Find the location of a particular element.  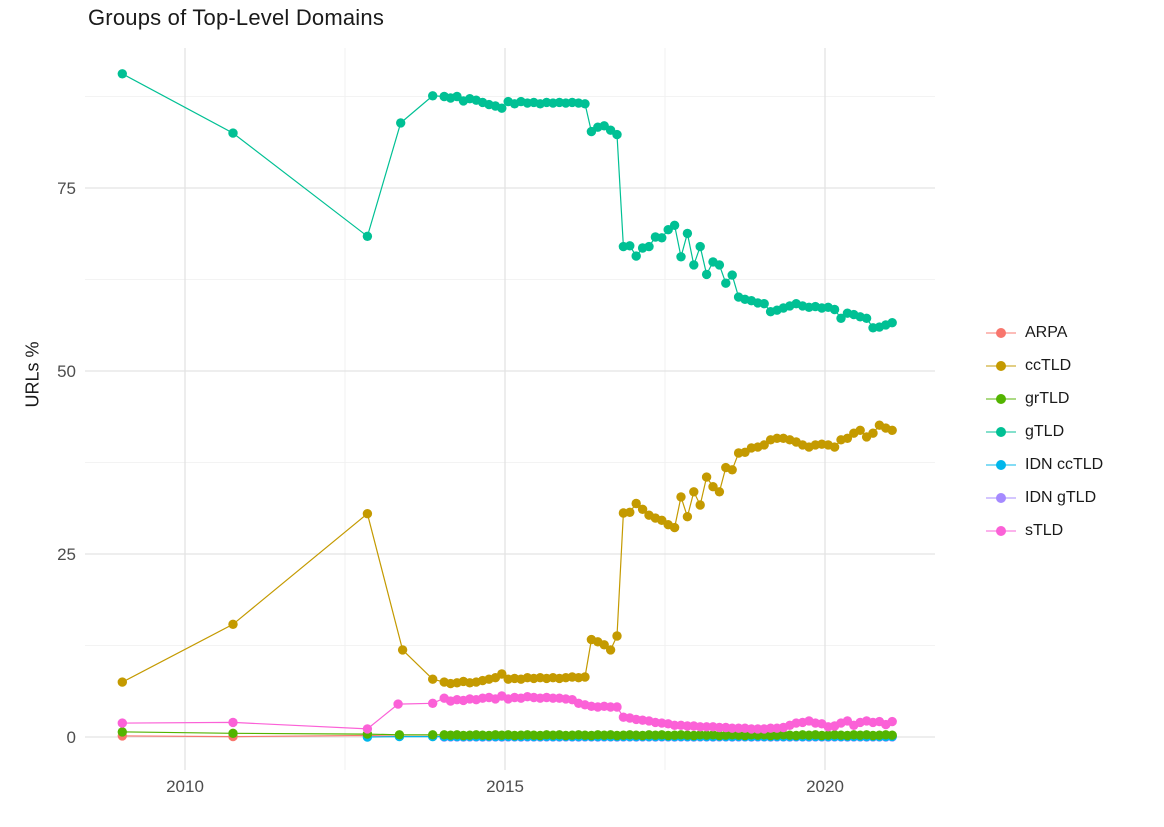

legend-item-cctld: ccTLD is located at coordinates (1043, 365).